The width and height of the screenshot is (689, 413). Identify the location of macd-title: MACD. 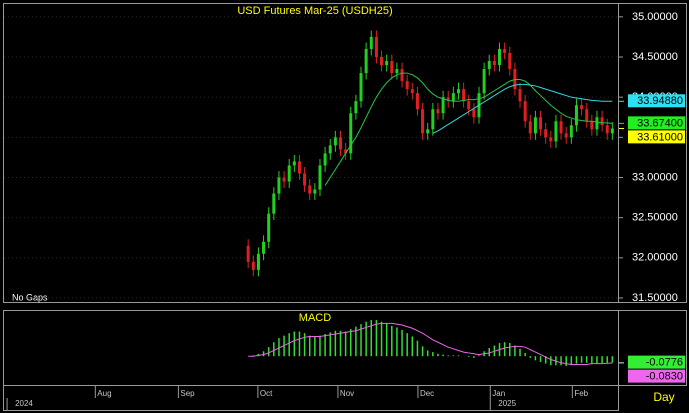
(315, 318).